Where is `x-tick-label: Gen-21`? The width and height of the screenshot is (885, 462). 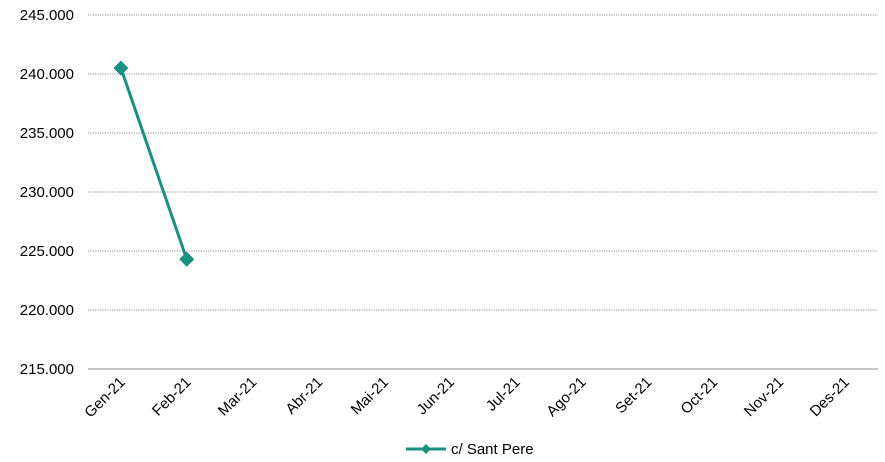 x-tick-label: Gen-21 is located at coordinates (104, 397).